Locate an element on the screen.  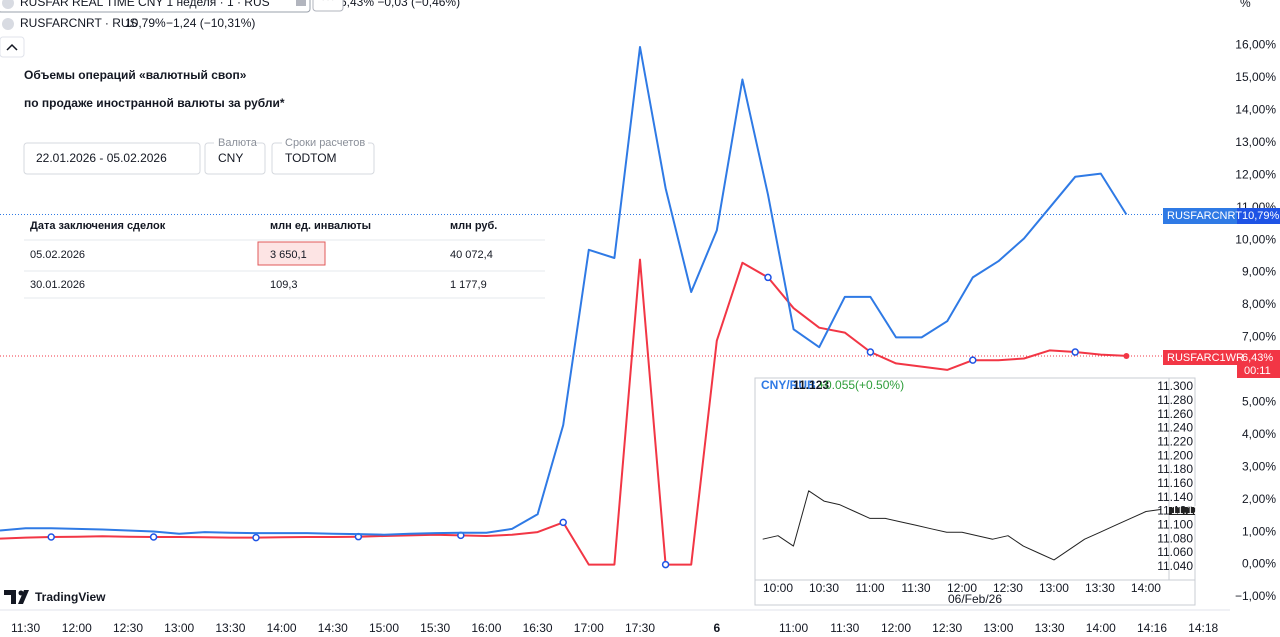
table-header: Дата заключения сделок is located at coordinates (98, 226).